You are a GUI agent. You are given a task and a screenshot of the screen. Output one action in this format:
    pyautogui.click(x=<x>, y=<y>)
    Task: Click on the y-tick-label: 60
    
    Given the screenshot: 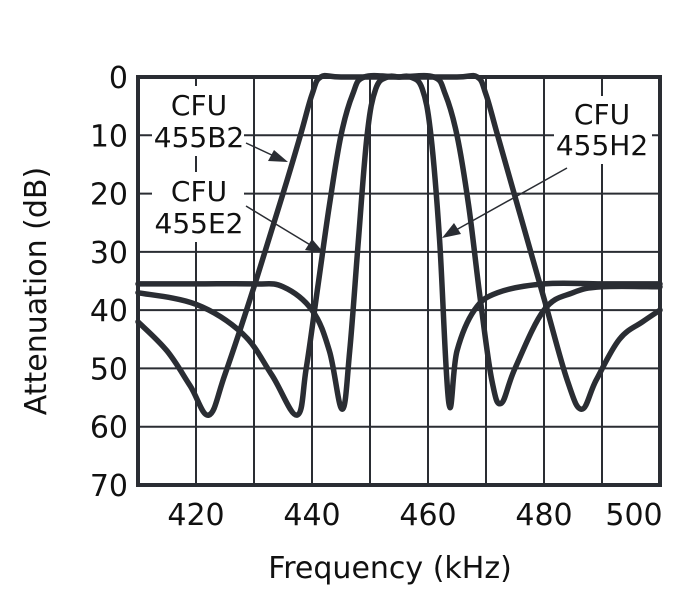 What is the action you would take?
    pyautogui.click(x=109, y=428)
    